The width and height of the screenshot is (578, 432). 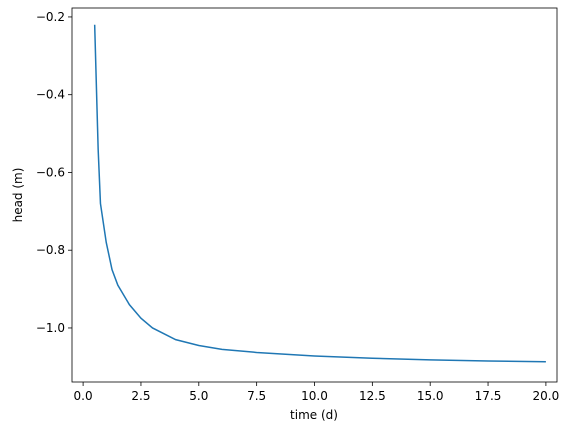 What do you see at coordinates (256, 396) in the screenshot?
I see `x-tick-label: 7.5` at bounding box center [256, 396].